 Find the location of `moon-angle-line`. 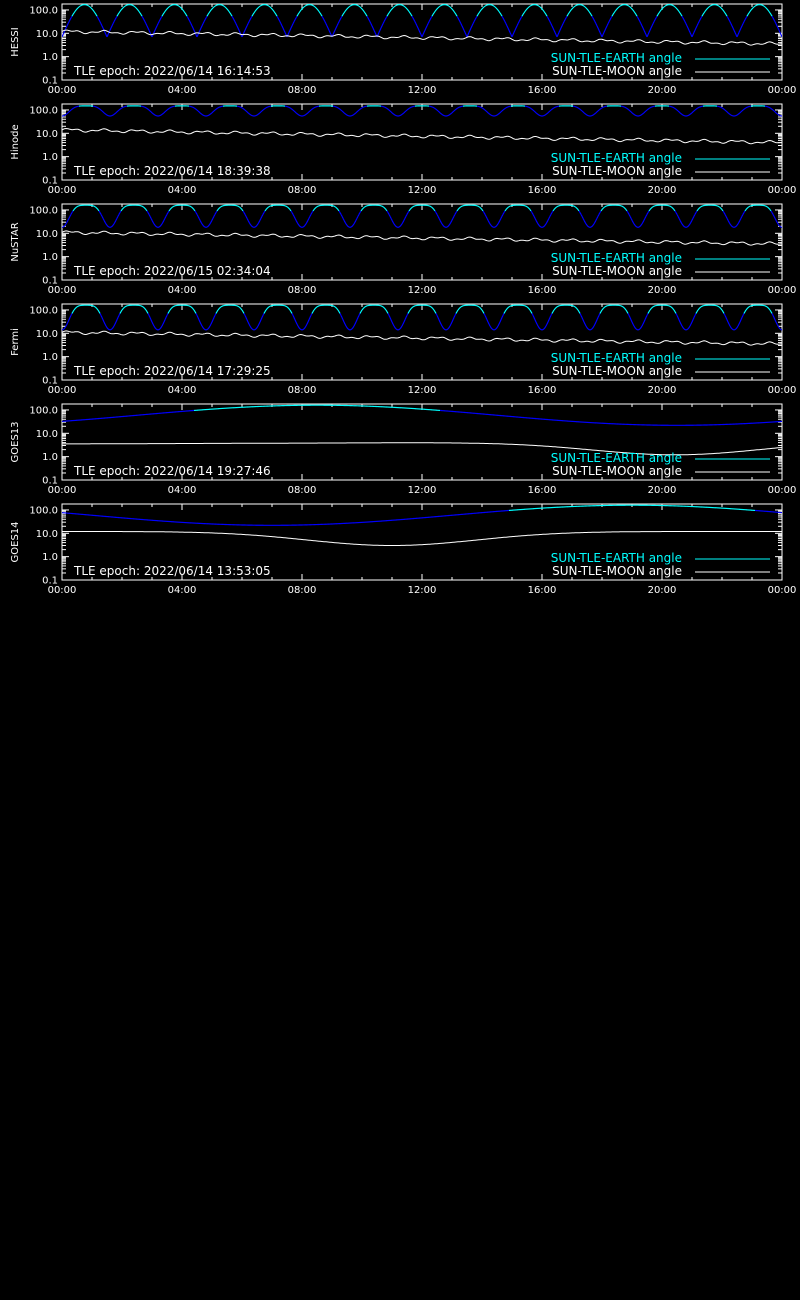

moon-angle-line is located at coordinates (422, 37).